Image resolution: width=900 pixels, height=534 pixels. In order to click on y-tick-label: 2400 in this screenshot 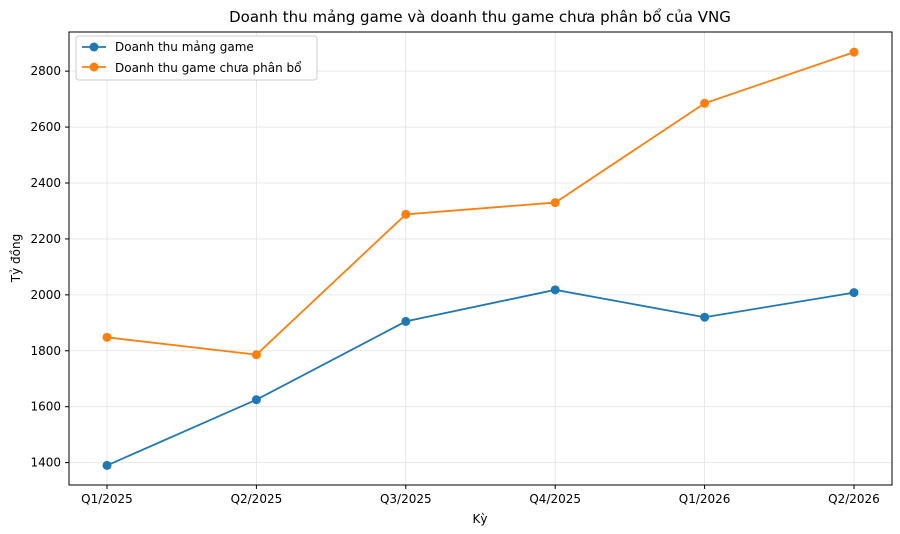, I will do `click(45, 183)`.